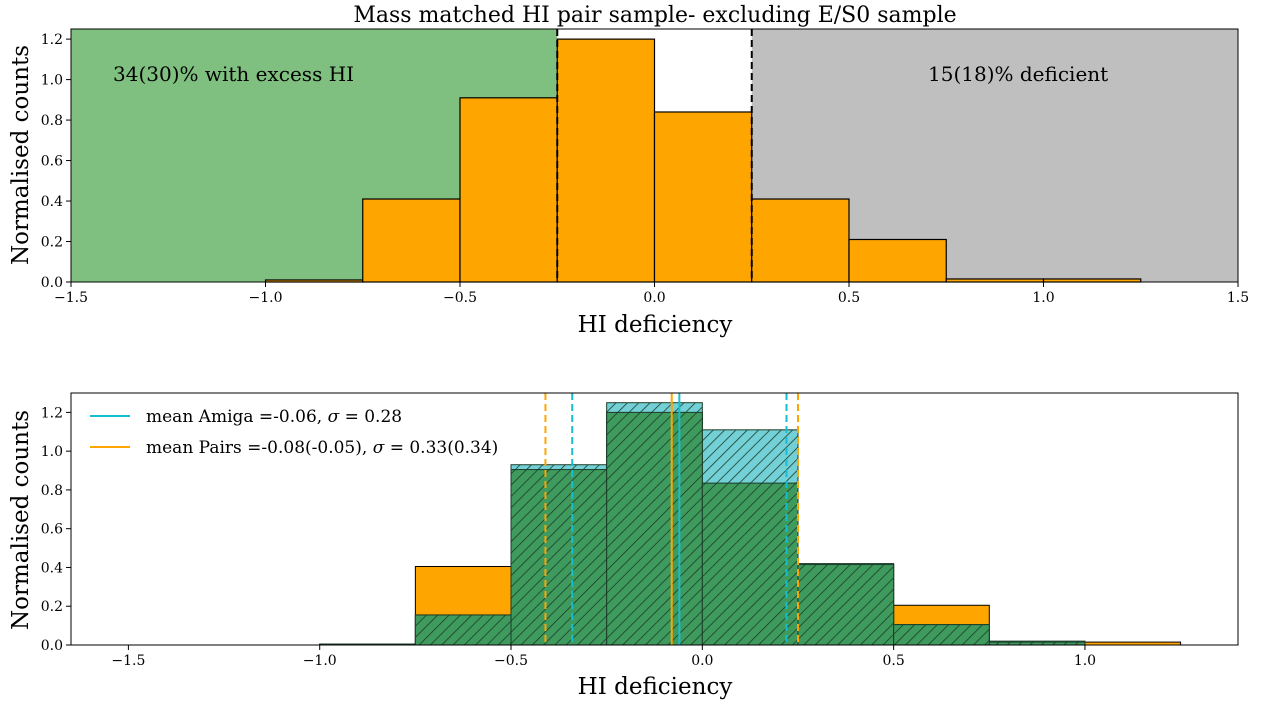  Describe the element at coordinates (52, 81) in the screenshot. I see `top-y-tick-label: 1.0` at that location.